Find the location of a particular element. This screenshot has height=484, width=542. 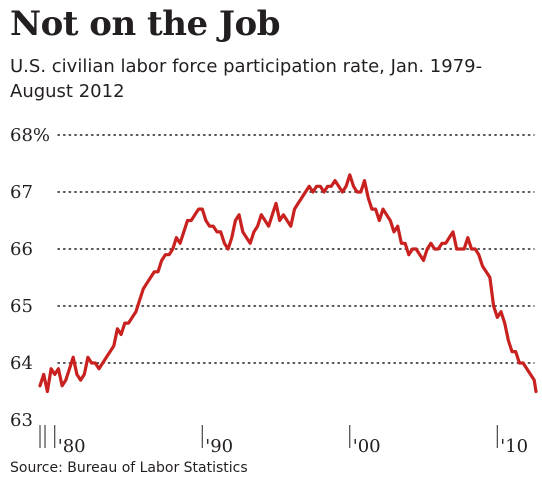

y-tick-label: 63 is located at coordinates (21, 420).